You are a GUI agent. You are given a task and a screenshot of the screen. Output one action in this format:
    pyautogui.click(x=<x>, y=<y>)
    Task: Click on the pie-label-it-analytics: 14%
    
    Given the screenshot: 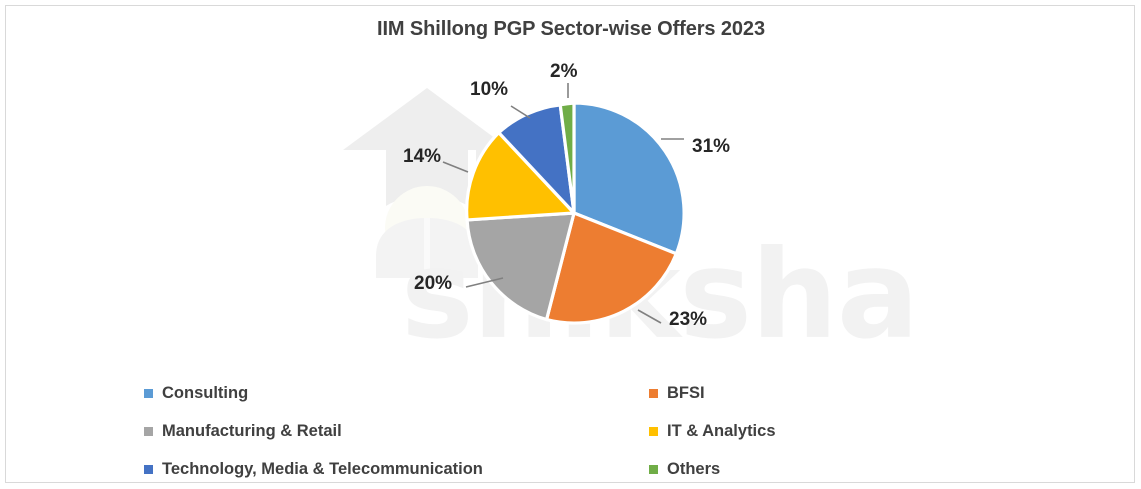 What is the action you would take?
    pyautogui.click(x=422, y=156)
    